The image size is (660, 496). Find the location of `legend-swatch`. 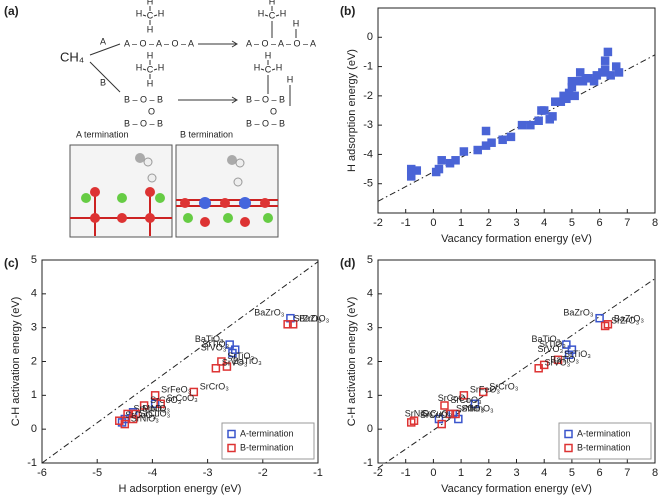

legend-swatch is located at coordinates (568, 448).